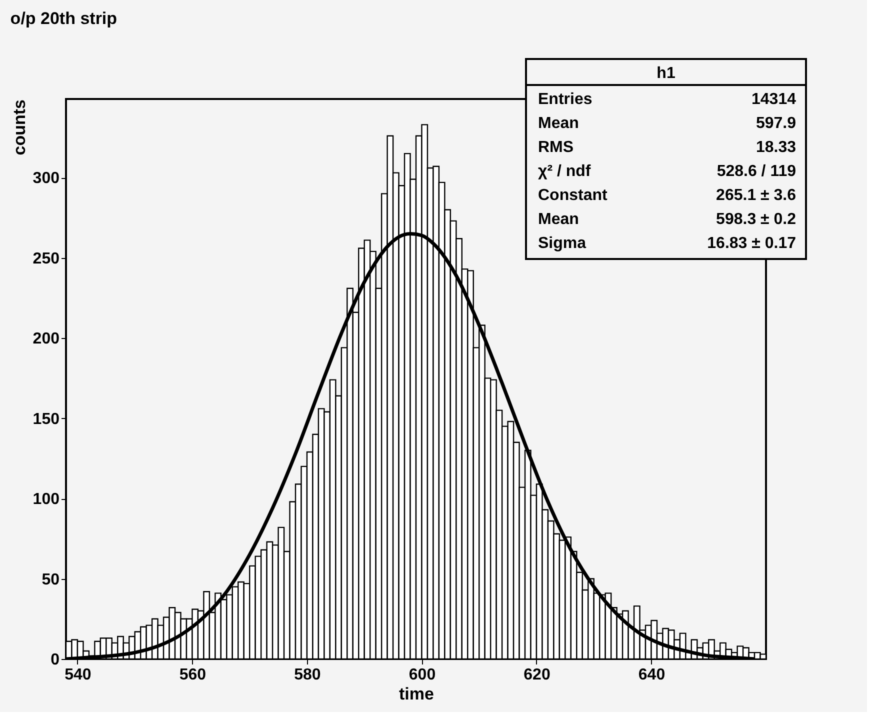 The image size is (881, 718). What do you see at coordinates (565, 171) in the screenshot?
I see `annotation: χ² / ndf` at bounding box center [565, 171].